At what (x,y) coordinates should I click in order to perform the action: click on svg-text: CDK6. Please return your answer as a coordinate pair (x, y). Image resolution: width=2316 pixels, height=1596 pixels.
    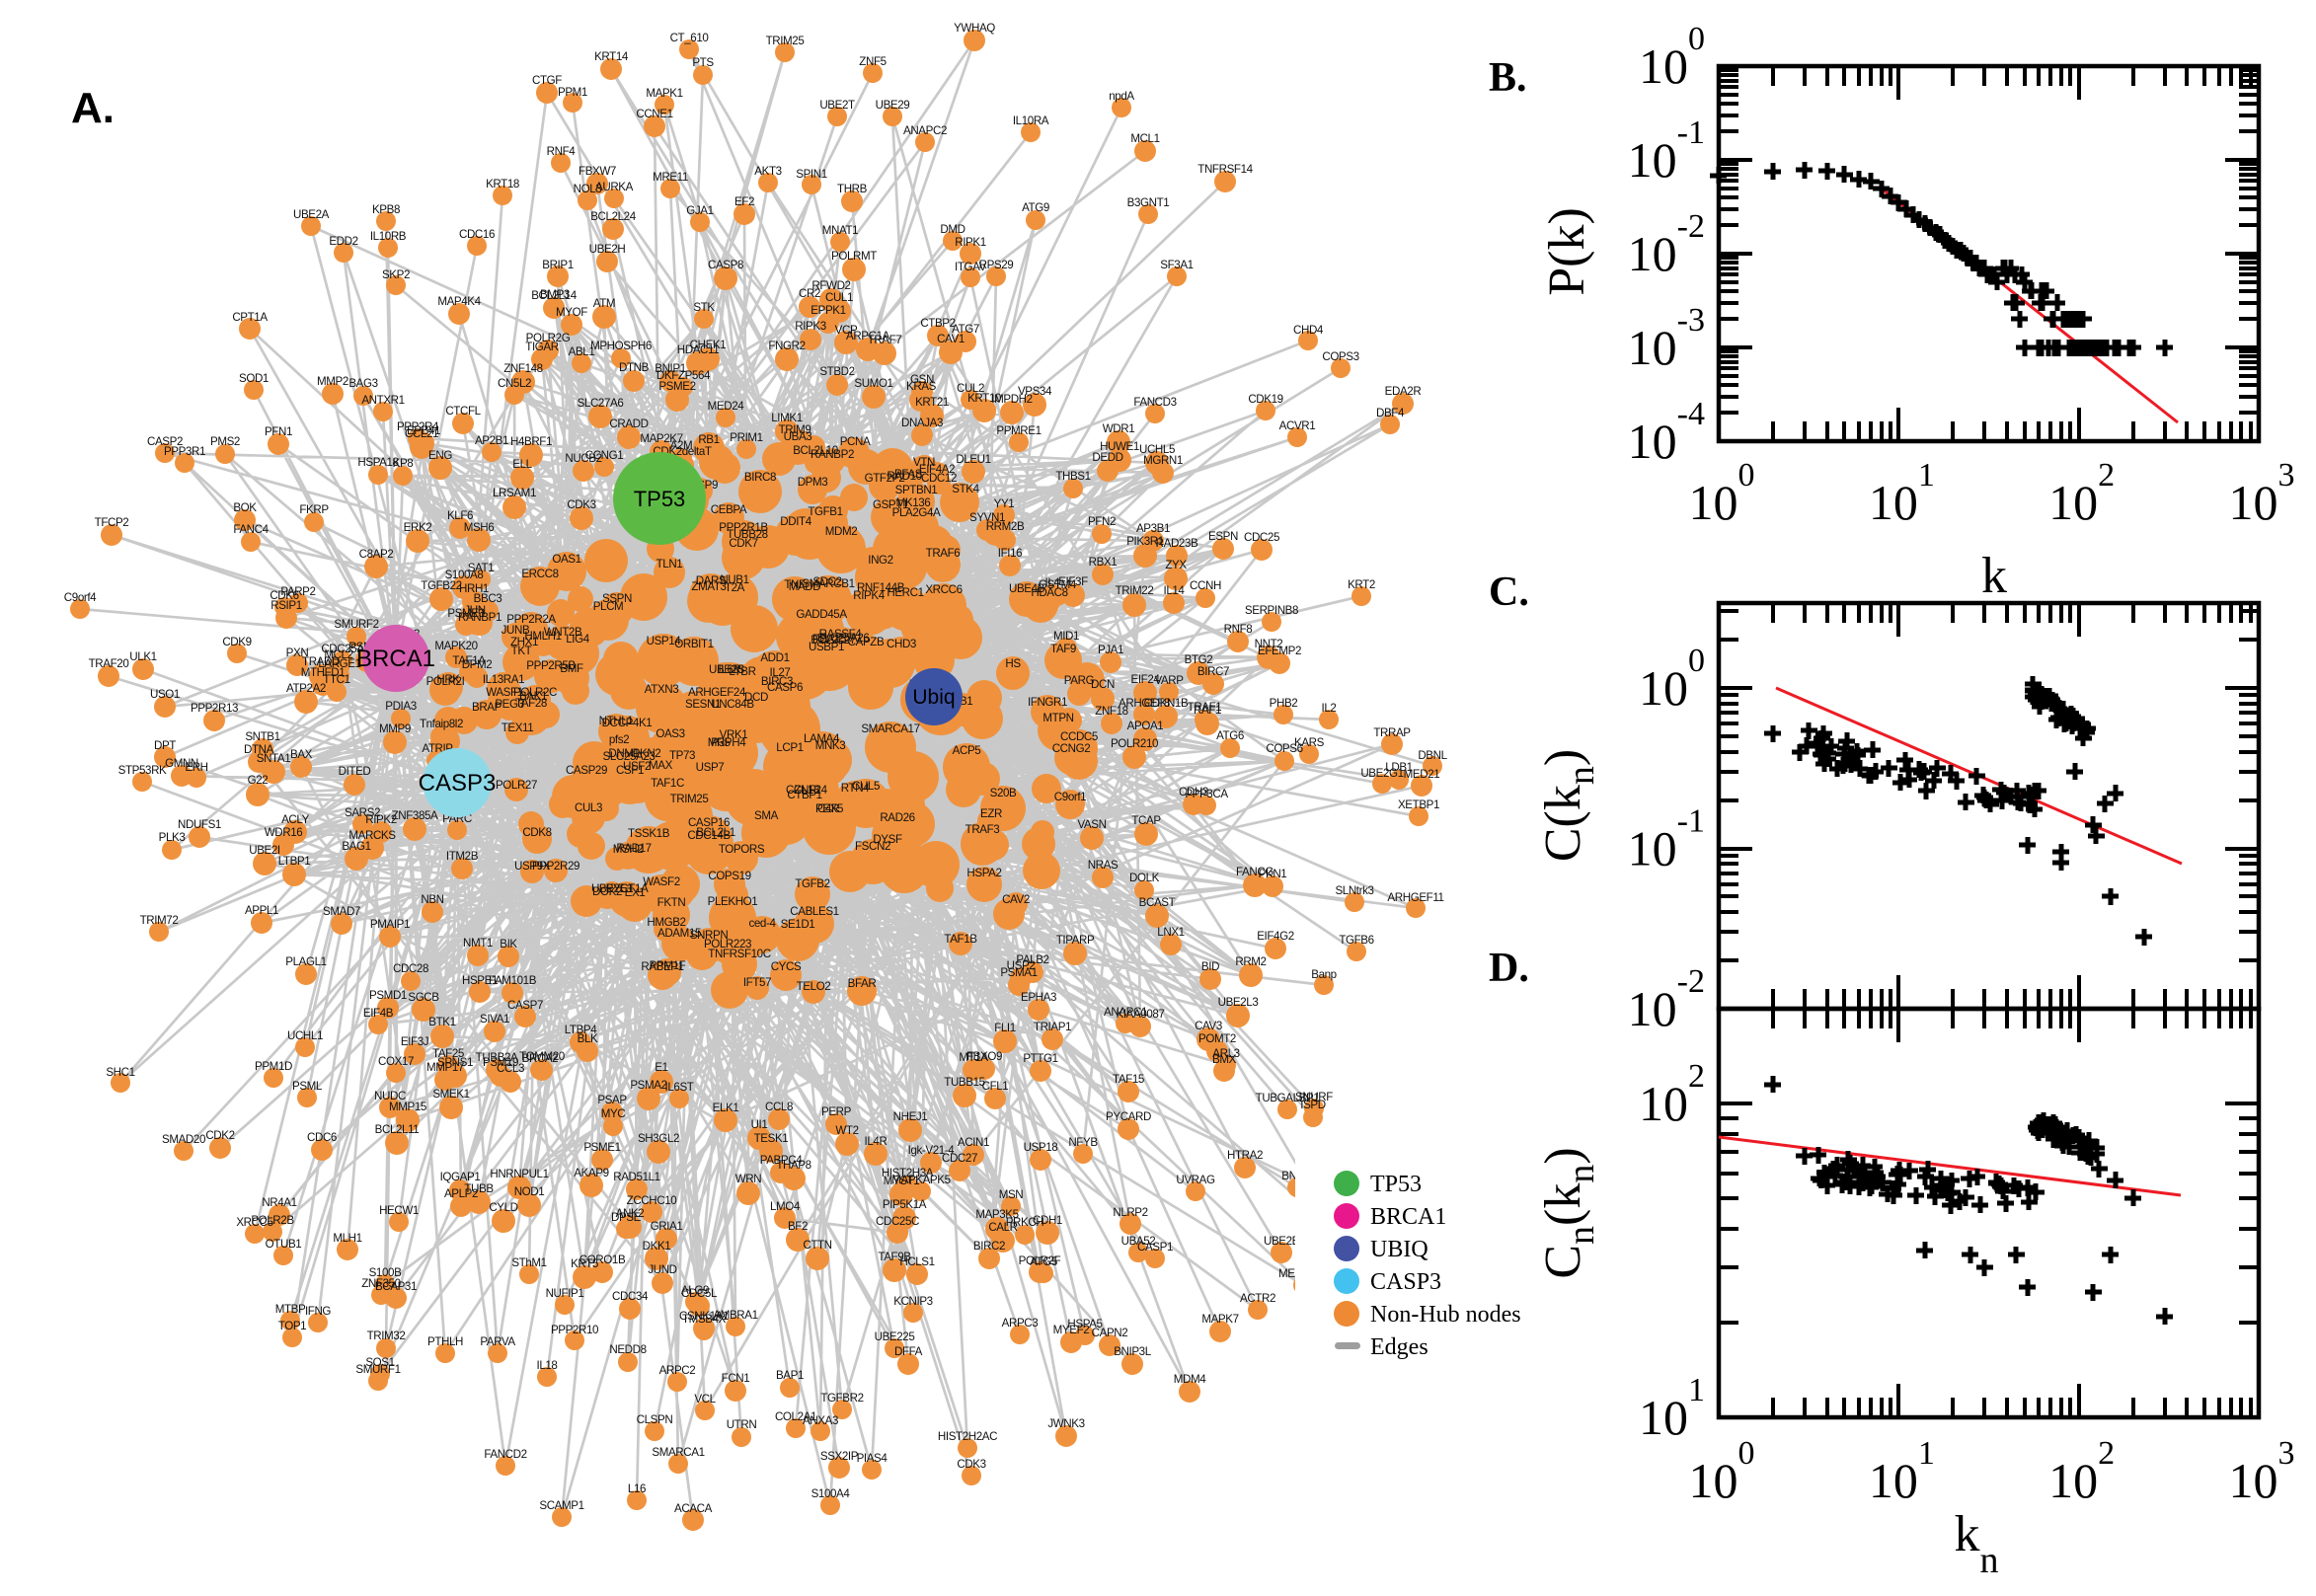
    Looking at the image, I should click on (284, 595).